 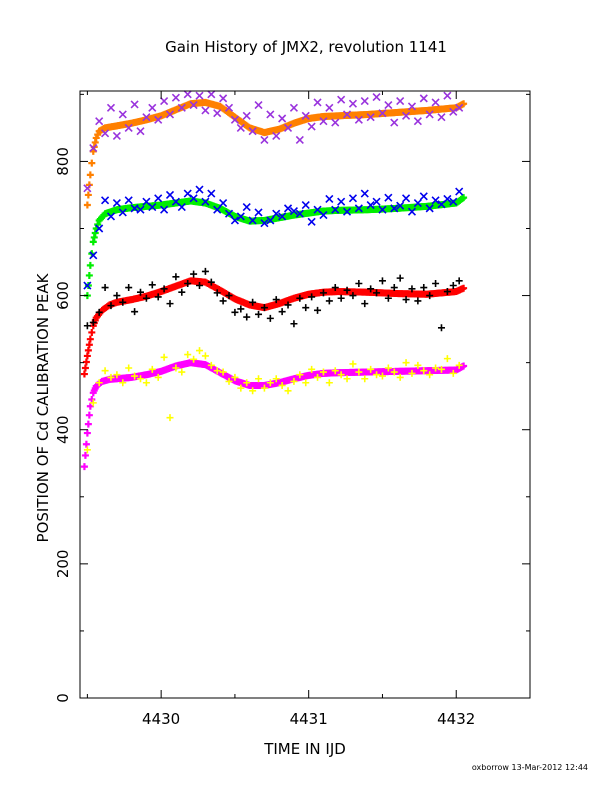 I want to click on x-tick-label: 4431, so click(x=309, y=719).